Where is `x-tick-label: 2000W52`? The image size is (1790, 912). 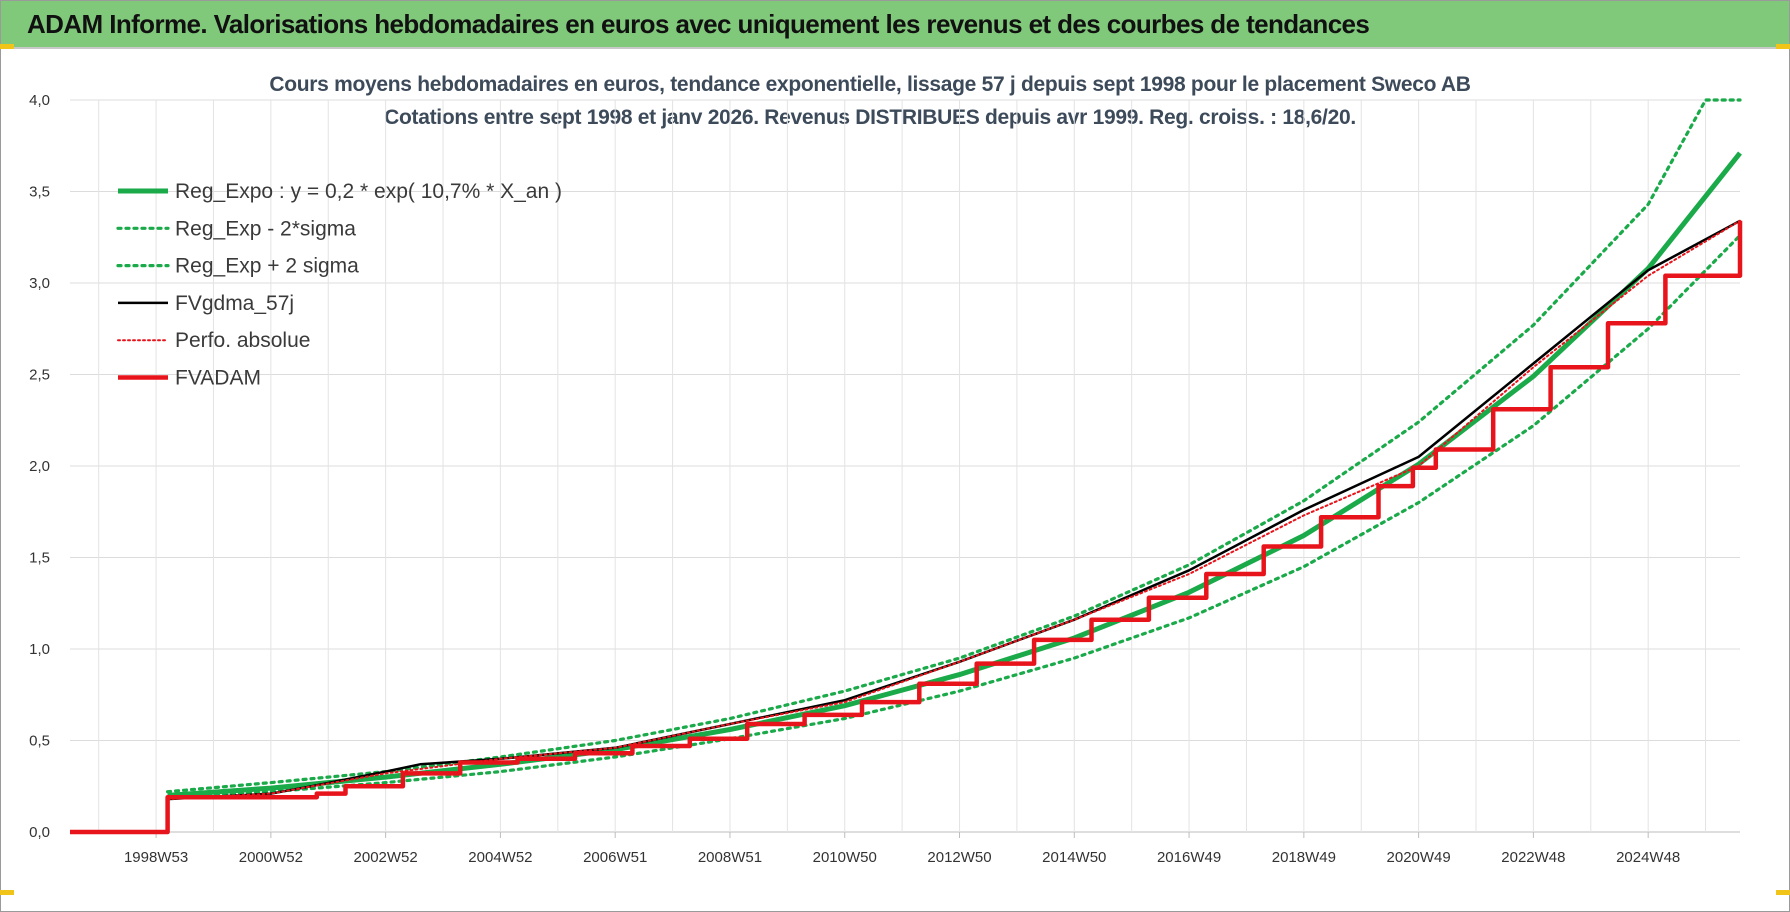 x-tick-label: 2000W52 is located at coordinates (271, 857).